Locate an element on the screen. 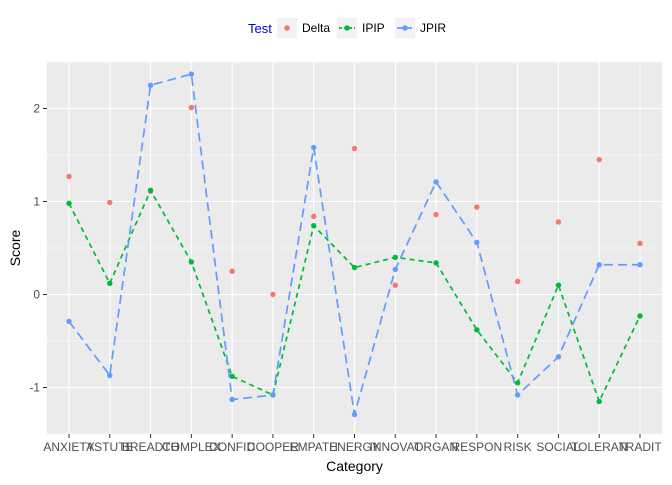 The width and height of the screenshot is (672, 485). legend-title: Test is located at coordinates (260, 28).